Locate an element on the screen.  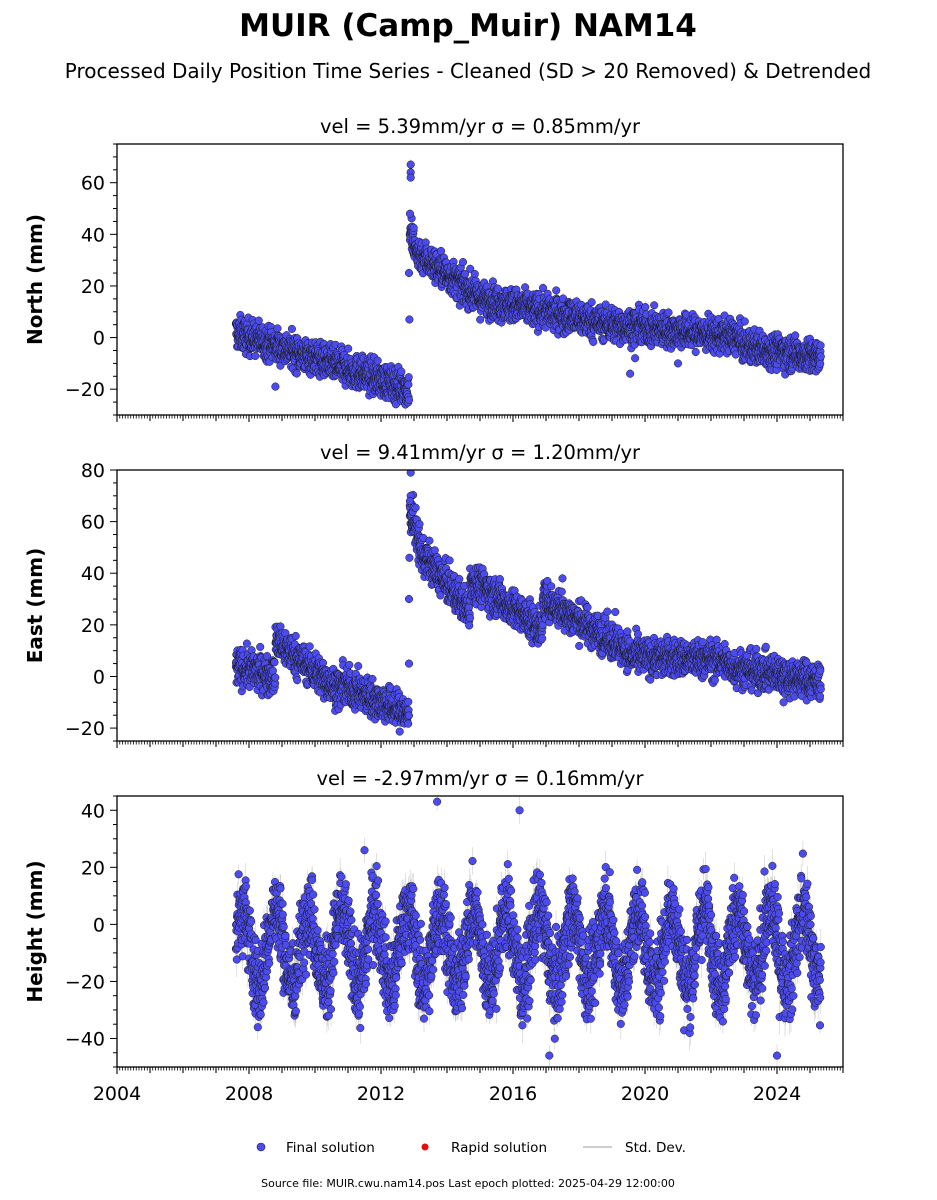
north-series-final is located at coordinates (528, 285).